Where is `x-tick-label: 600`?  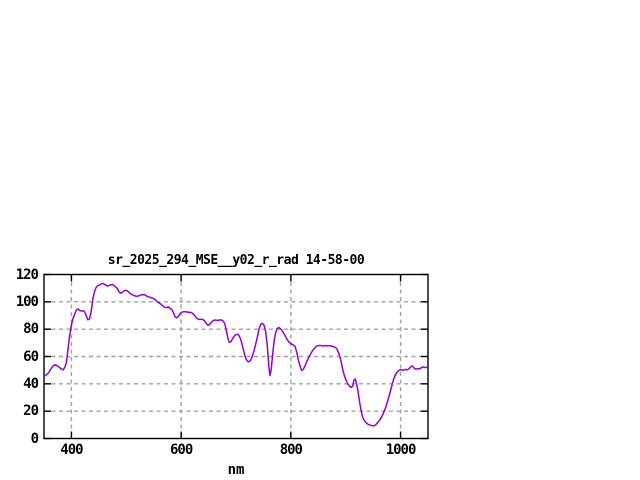 x-tick-label: 600 is located at coordinates (181, 450).